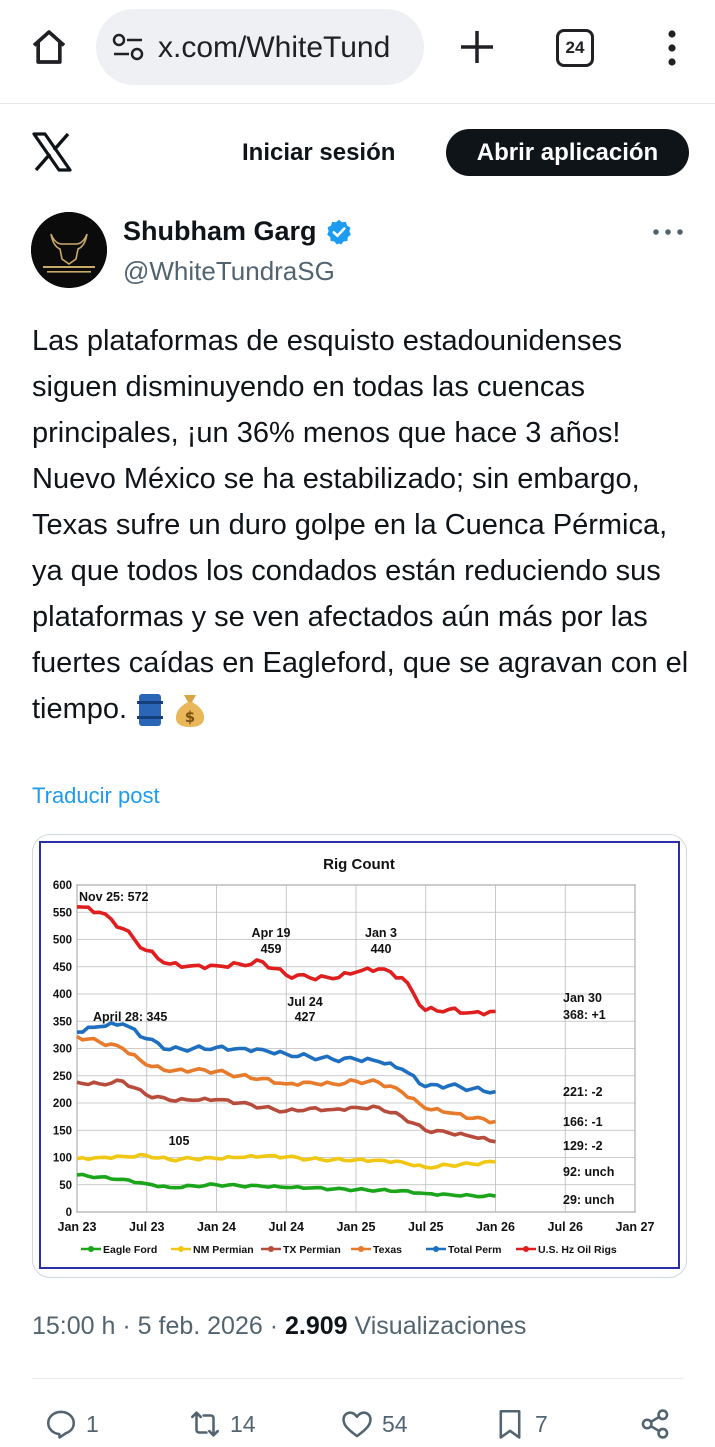  Describe the element at coordinates (62, 941) in the screenshot. I see `y-tick-label: 500` at that location.